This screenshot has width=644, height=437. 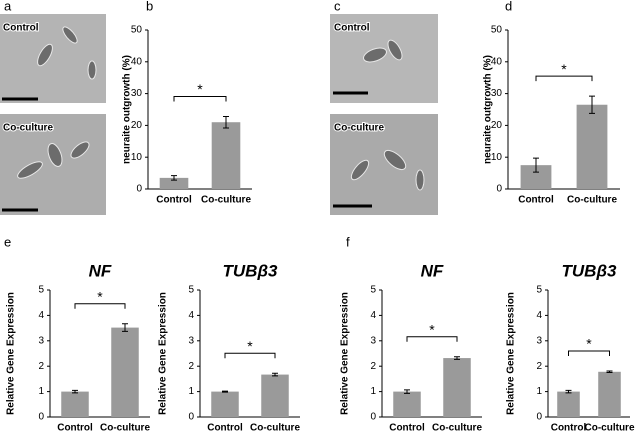 What do you see at coordinates (384, 164) in the screenshot?
I see `image-c-coculture` at bounding box center [384, 164].